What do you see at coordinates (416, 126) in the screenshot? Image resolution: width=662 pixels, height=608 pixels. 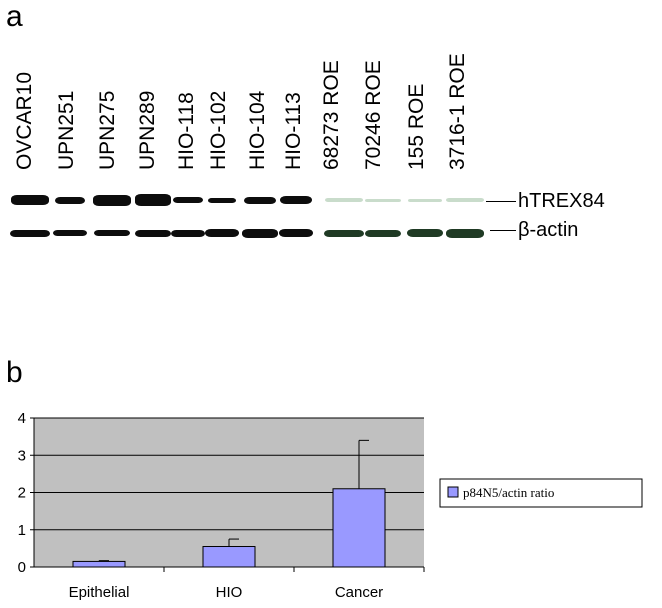 I see `lane-label: 155 ROE` at bounding box center [416, 126].